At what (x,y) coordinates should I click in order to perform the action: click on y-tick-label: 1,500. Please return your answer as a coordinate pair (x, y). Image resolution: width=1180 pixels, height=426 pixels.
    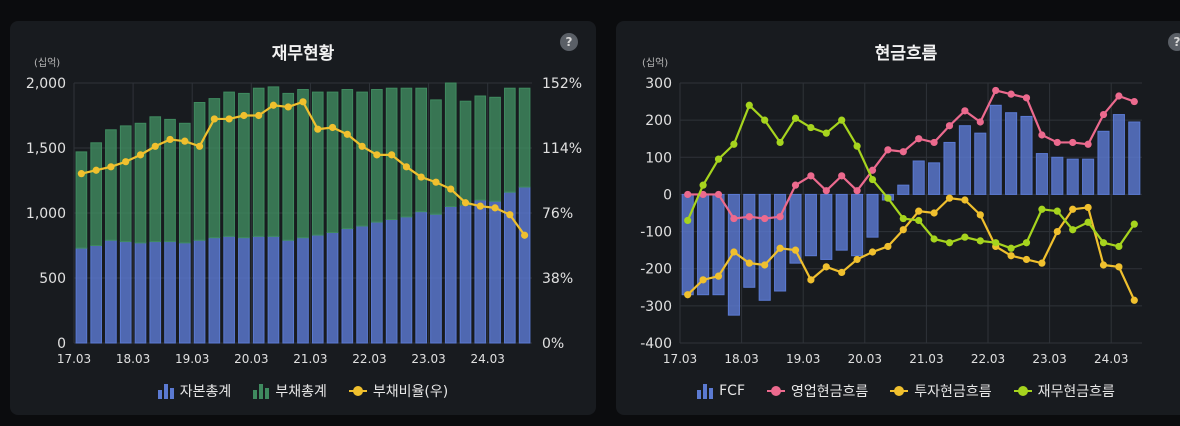
    Looking at the image, I should click on (46, 149).